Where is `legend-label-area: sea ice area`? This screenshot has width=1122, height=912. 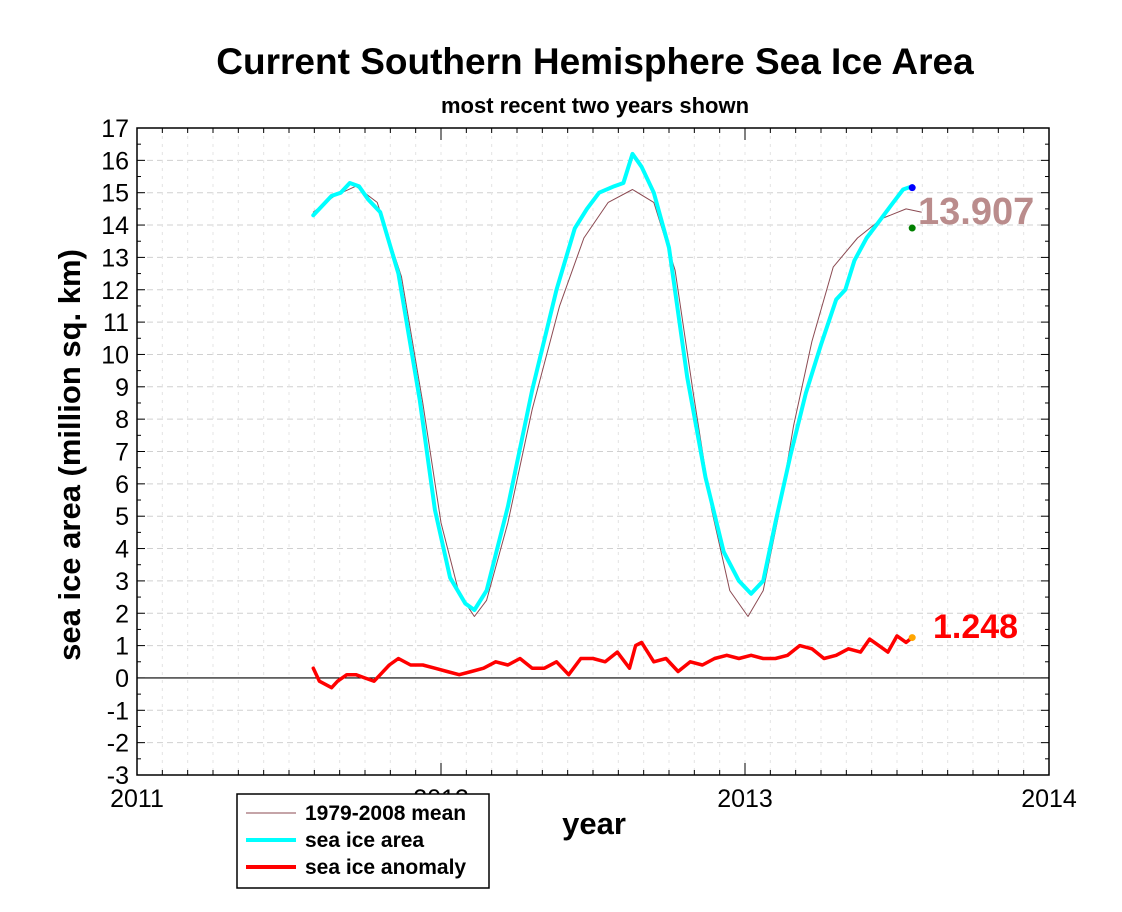
legend-label-area: sea ice area is located at coordinates (364, 840).